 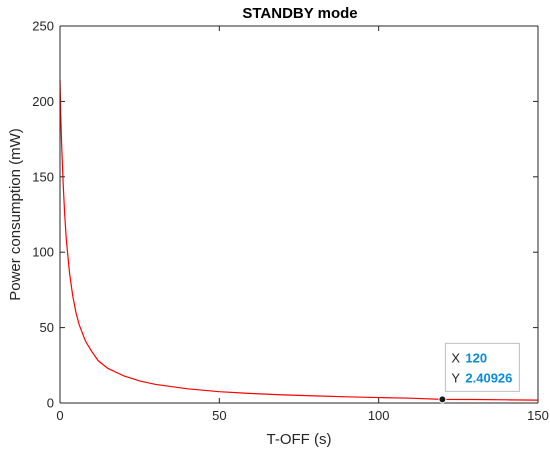 I want to click on datatip-marker, so click(x=442, y=399).